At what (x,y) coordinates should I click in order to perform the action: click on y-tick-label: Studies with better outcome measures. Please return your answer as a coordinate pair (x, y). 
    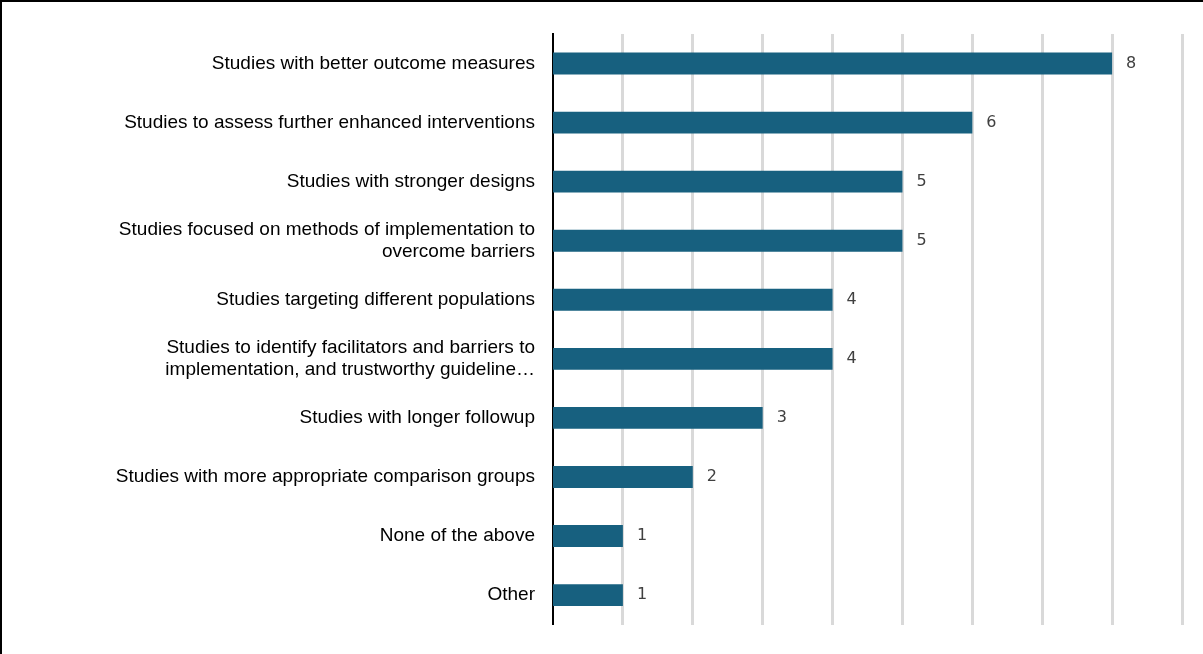
    Looking at the image, I should click on (373, 62).